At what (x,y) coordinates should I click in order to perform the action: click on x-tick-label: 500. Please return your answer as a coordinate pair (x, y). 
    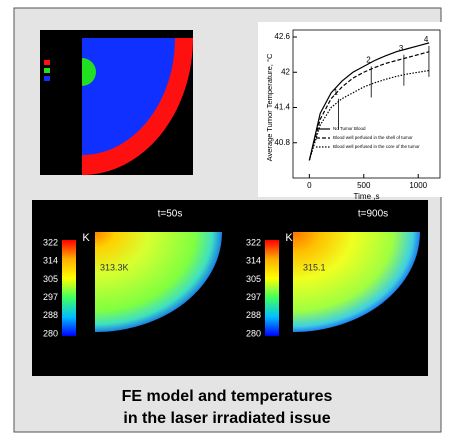
    Looking at the image, I should click on (364, 185).